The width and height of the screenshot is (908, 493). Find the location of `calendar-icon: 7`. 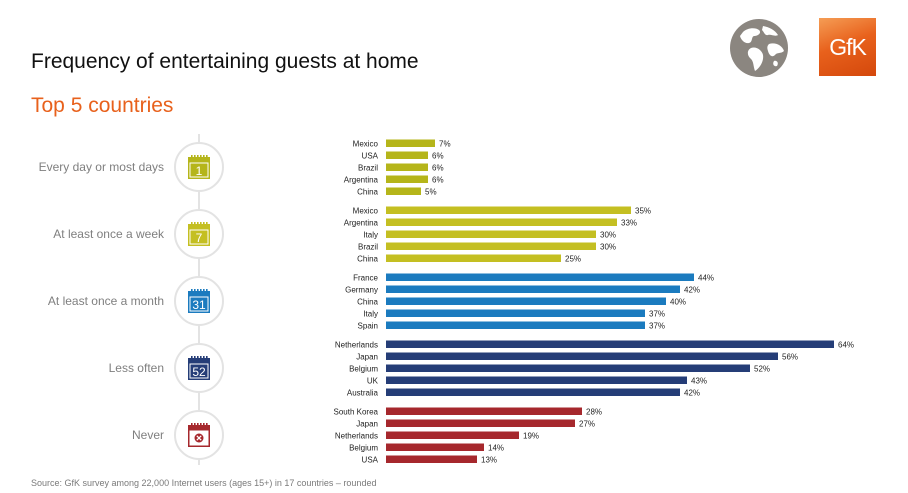

calendar-icon: 7 is located at coordinates (199, 234).